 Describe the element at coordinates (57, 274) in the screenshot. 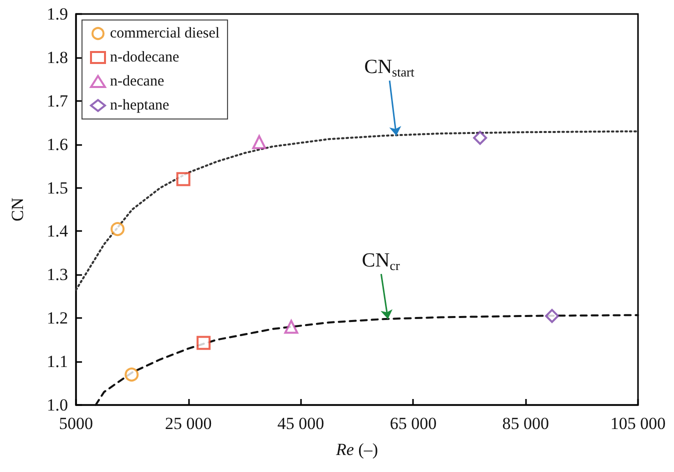

I see `y-tick-label: 1.3` at that location.